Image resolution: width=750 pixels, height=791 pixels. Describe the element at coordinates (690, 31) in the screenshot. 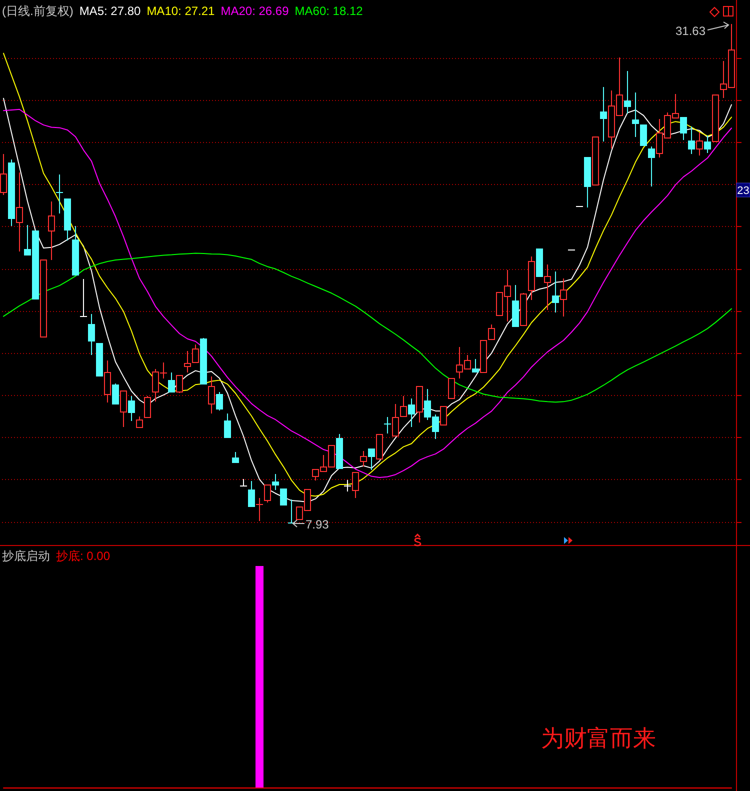

I see `annotation: 31.63` at that location.